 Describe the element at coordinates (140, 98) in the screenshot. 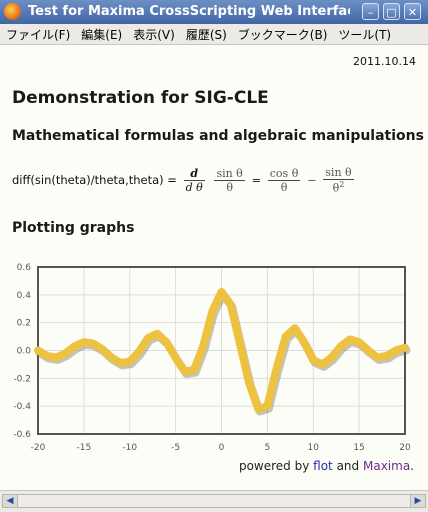

I see `page-title: Demonstration for SIG-CLE` at that location.